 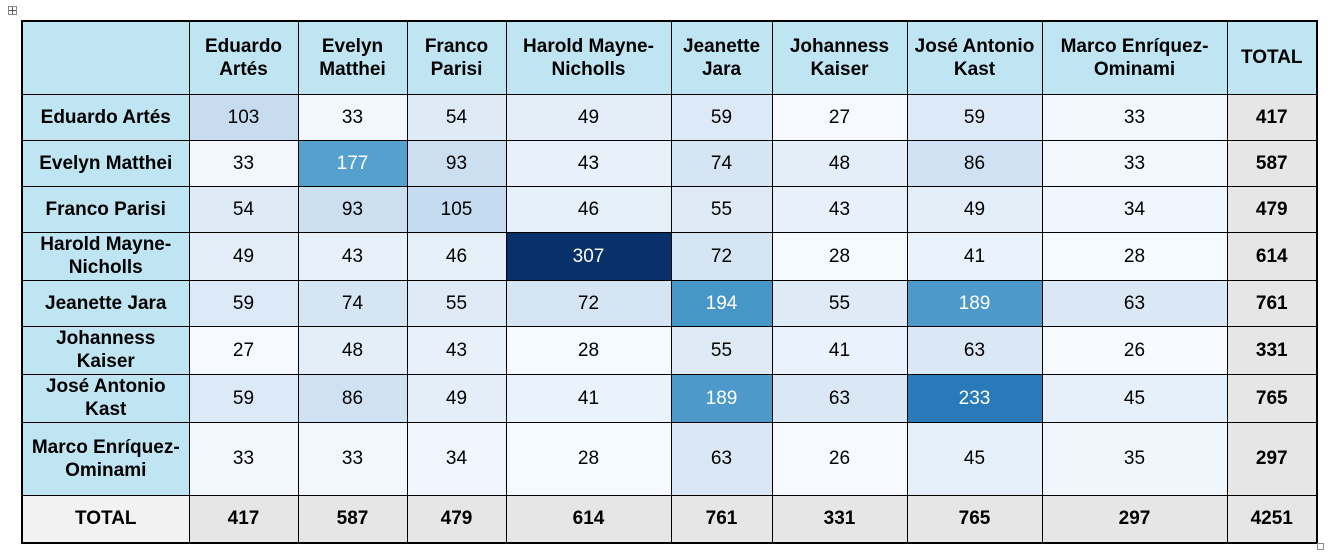 I want to click on row-total-cell: 297, so click(x=1272, y=458).